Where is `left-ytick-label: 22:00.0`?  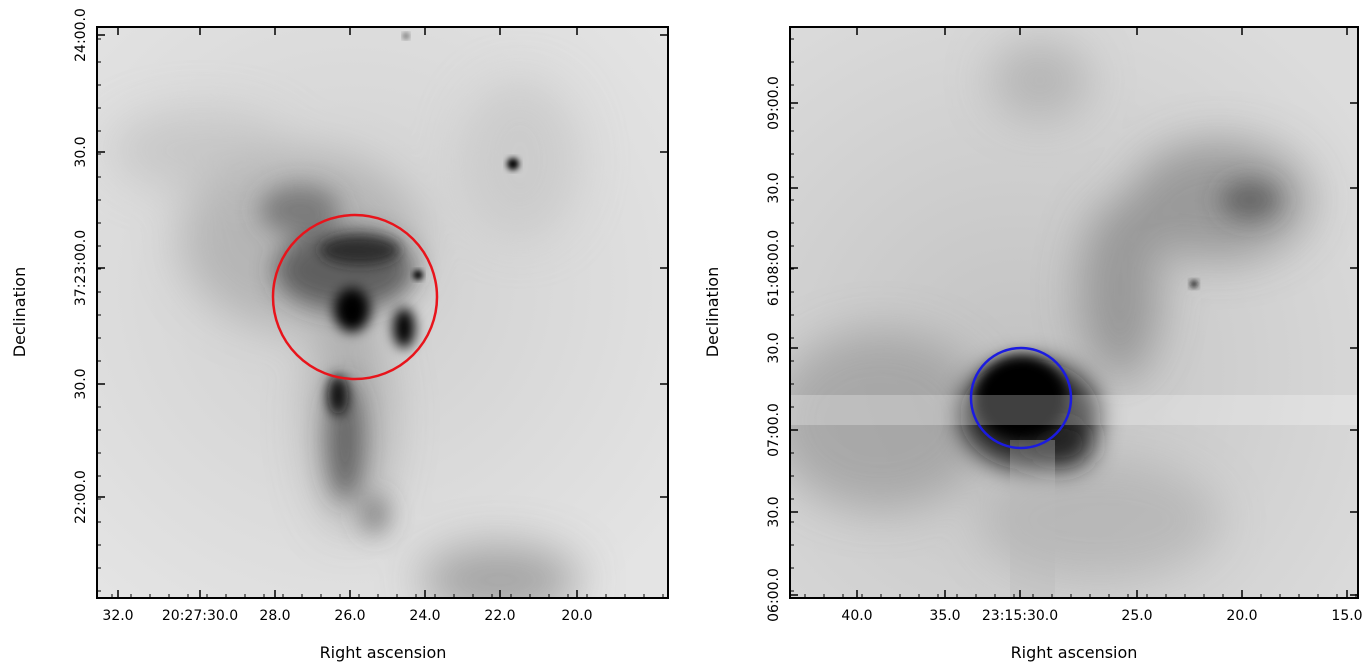
left-ytick-label: 22:00.0 is located at coordinates (81, 497).